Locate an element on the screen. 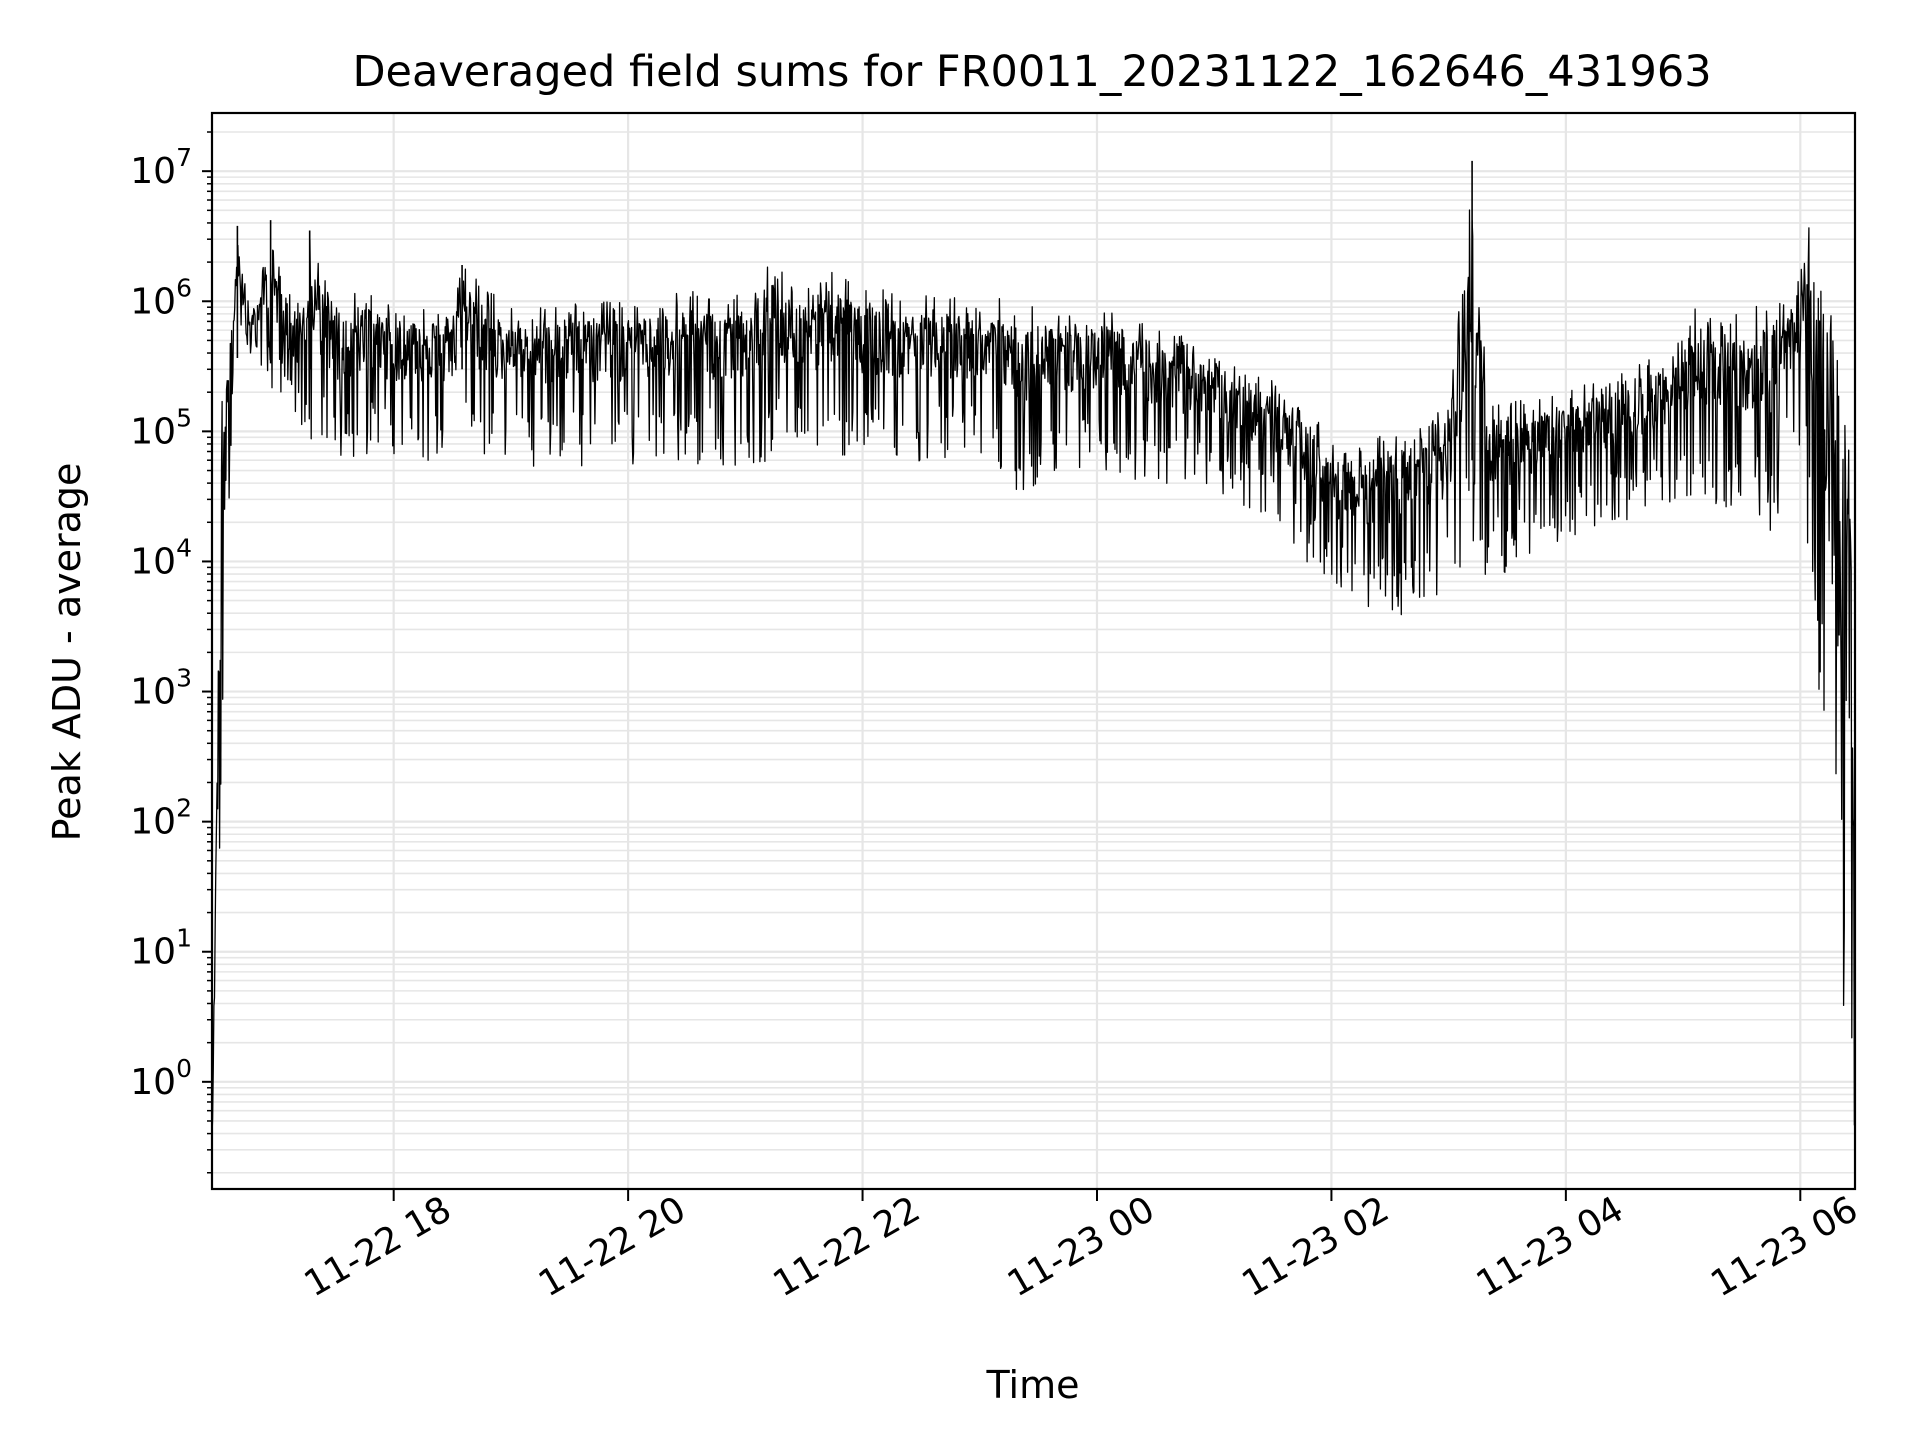 The width and height of the screenshot is (1920, 1440). y-tick-label: 10⁷ is located at coordinates (161, 167).